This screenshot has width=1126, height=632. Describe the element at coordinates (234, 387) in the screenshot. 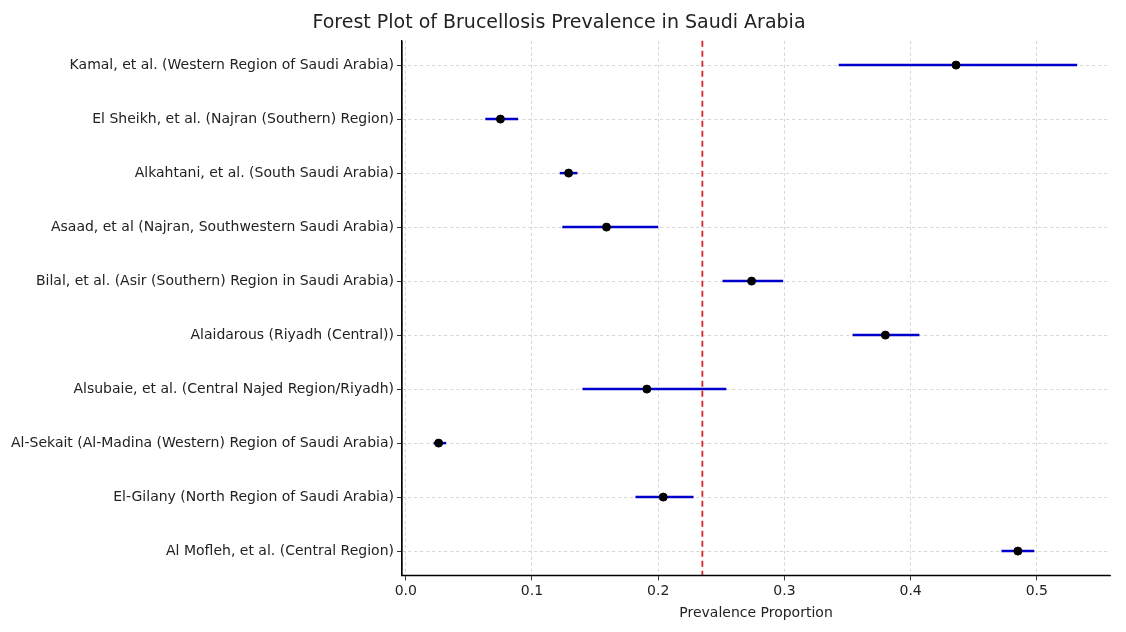

I see `y-tick-label: Alsubaie, et al. (Central Najed Region/Riyadh)` at that location.